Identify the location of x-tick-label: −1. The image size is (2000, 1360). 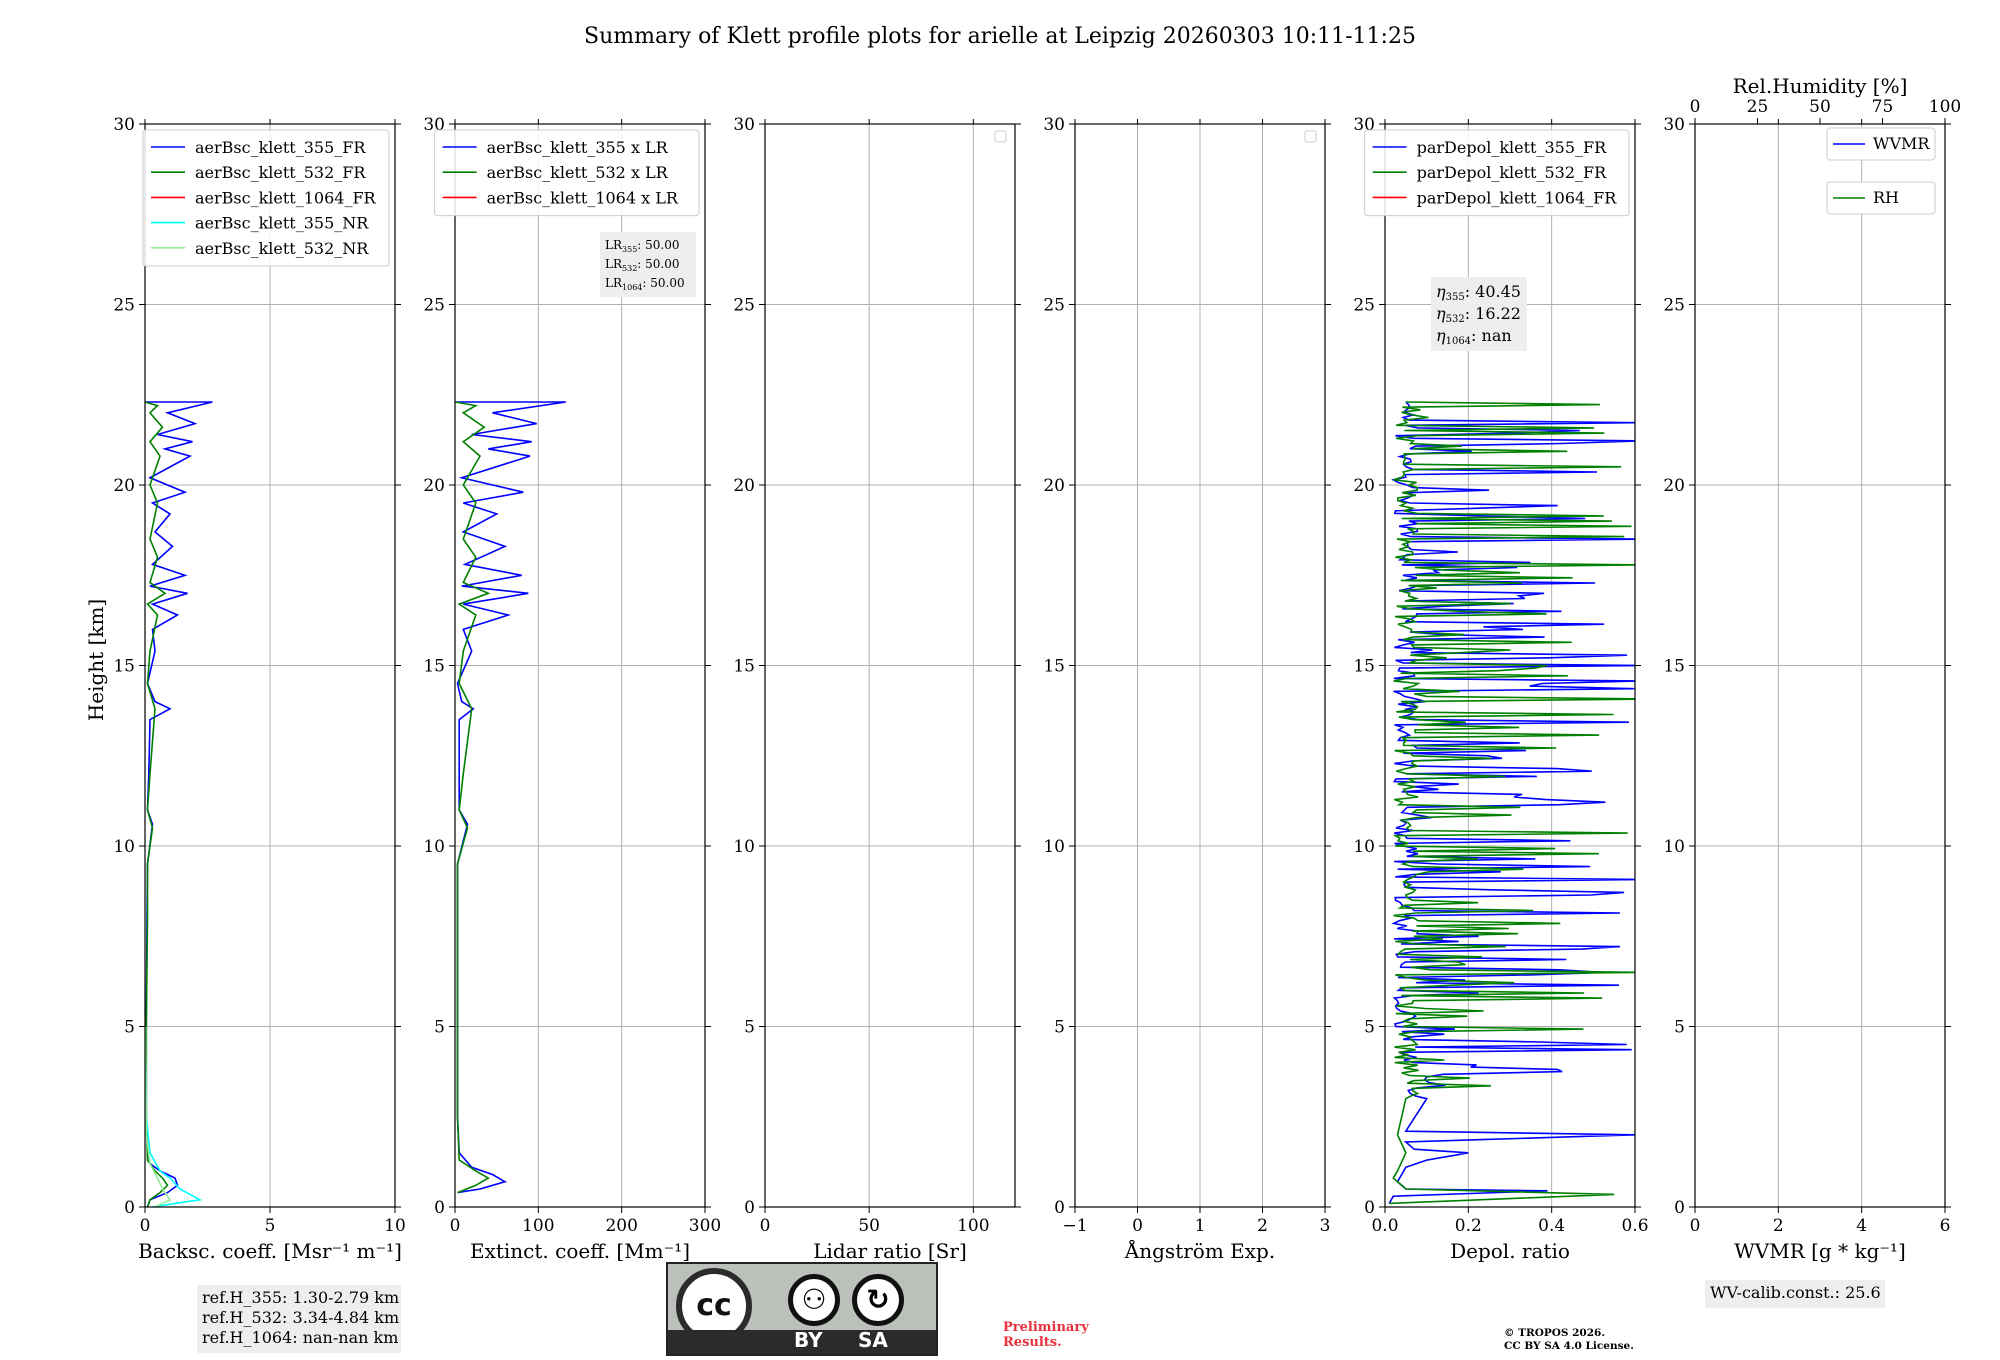
(1074, 1226).